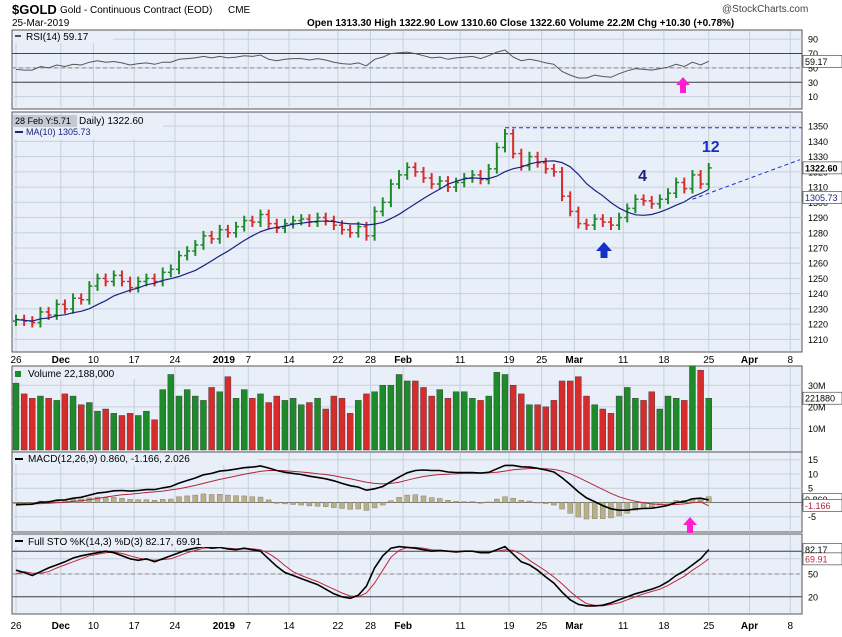 The image size is (842, 637). I want to click on sto-d-last-value: 69.91, so click(816, 559).